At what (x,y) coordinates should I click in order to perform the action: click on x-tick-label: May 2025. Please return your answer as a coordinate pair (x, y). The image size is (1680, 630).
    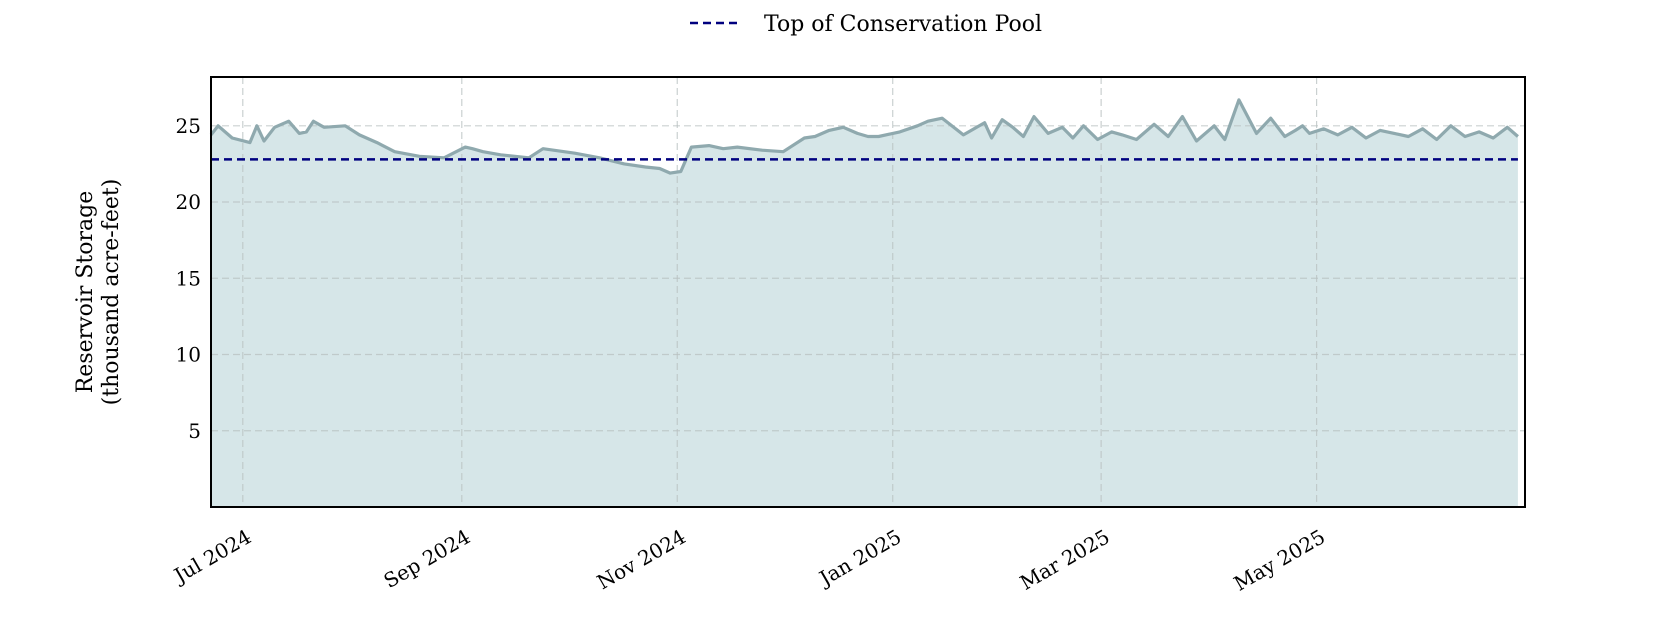
    Looking at the image, I should click on (1279, 559).